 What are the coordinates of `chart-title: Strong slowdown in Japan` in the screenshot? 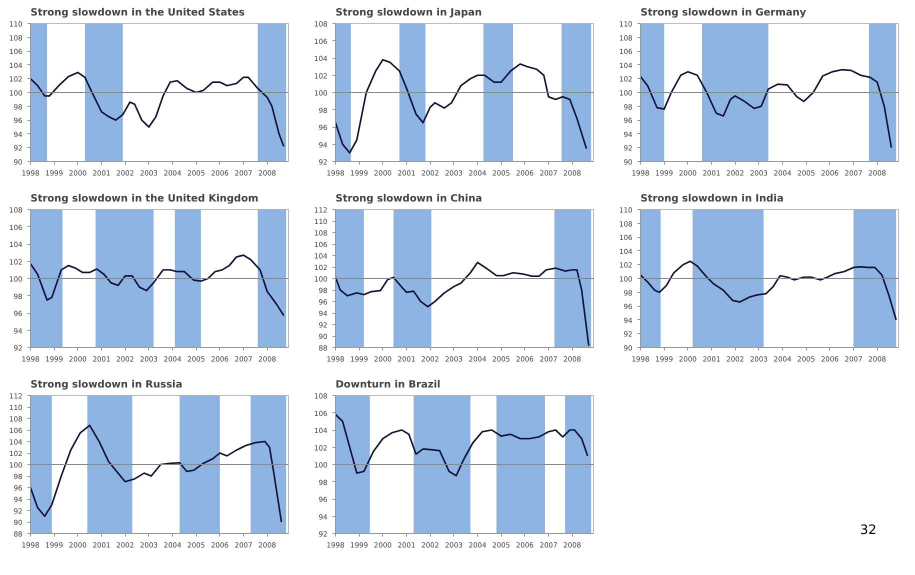 It's located at (409, 13).